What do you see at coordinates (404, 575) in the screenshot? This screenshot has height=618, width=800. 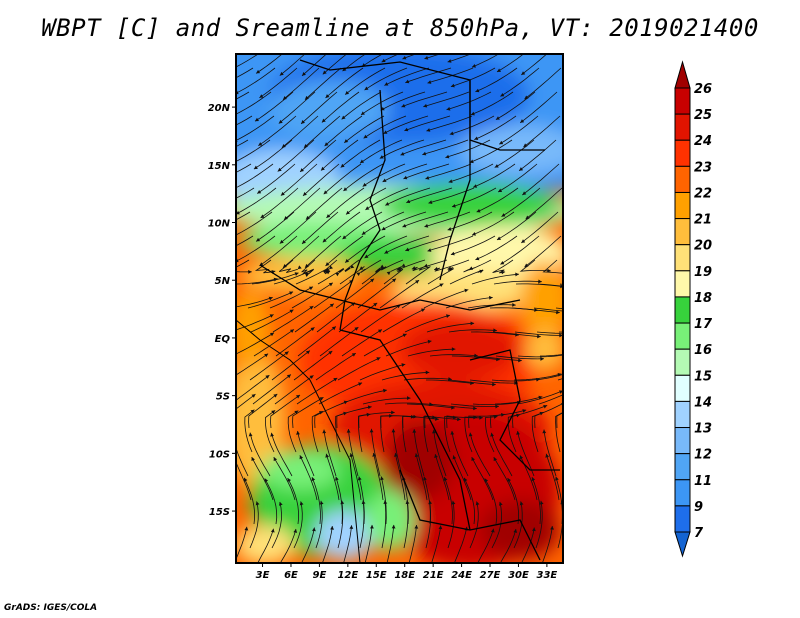 I see `lon-label: 18E` at bounding box center [404, 575].